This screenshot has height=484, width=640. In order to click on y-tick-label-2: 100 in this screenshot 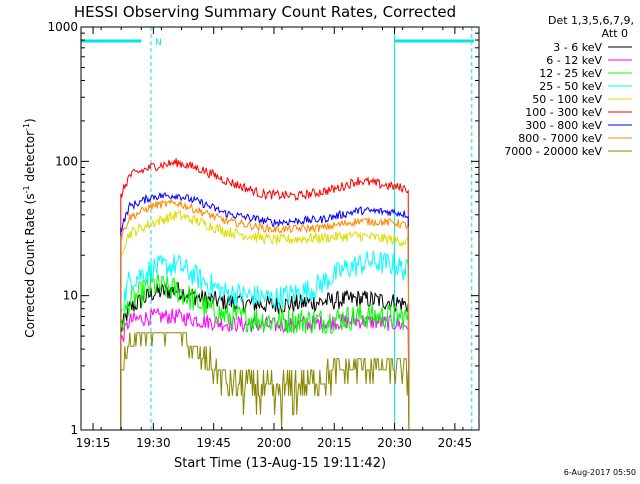, I will do `click(66, 161)`.